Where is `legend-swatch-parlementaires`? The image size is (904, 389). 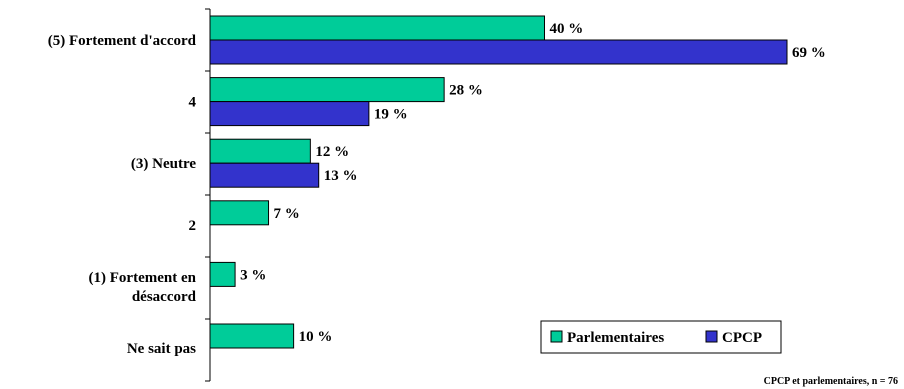
legend-swatch-parlementaires is located at coordinates (556, 336).